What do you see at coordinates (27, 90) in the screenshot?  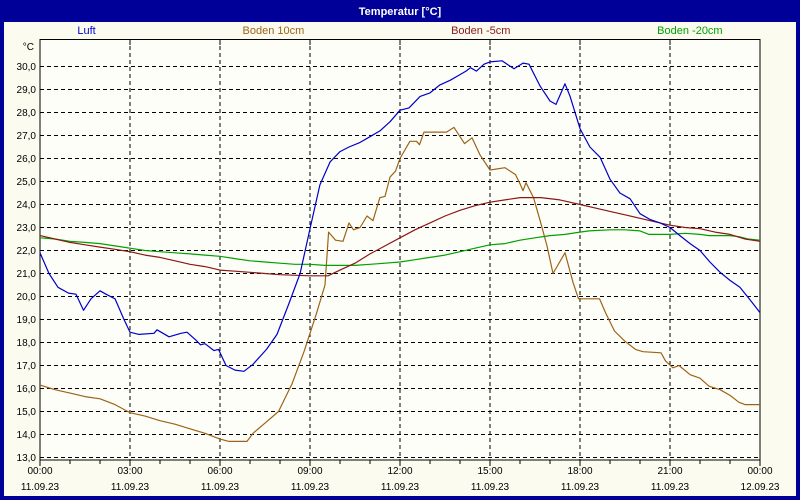 I see `y-tick-label: 29,0` at bounding box center [27, 90].